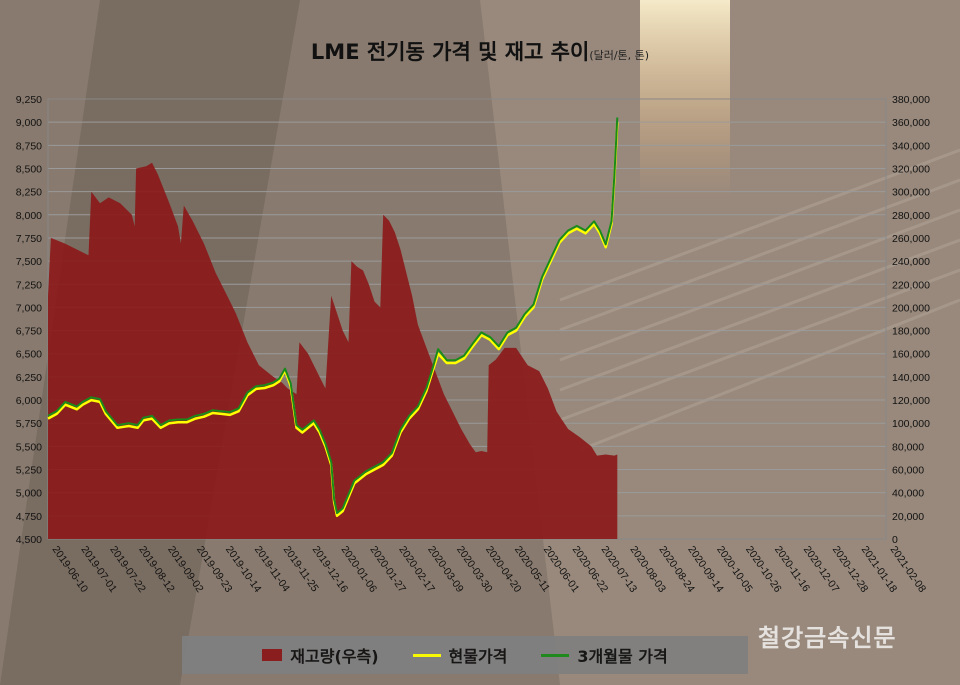 The image size is (960, 685). Describe the element at coordinates (911, 146) in the screenshot. I see `right-axis-tick-label: 340,000` at that location.